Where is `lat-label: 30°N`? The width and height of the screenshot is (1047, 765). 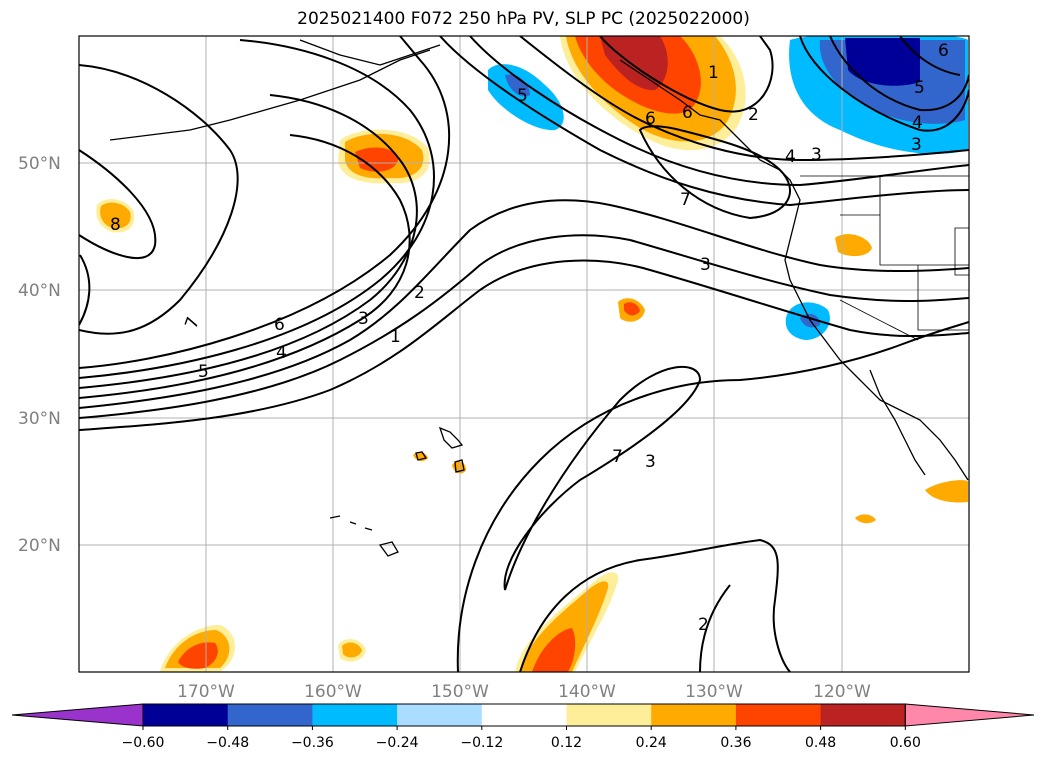
lat-label: 30°N is located at coordinates (39, 419).